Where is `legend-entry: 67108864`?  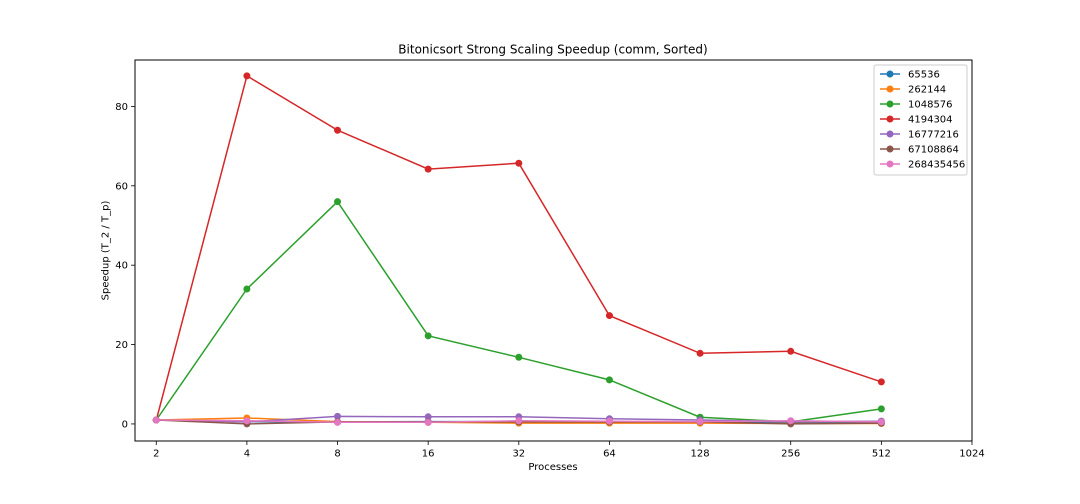
legend-entry: 67108864 is located at coordinates (919, 150).